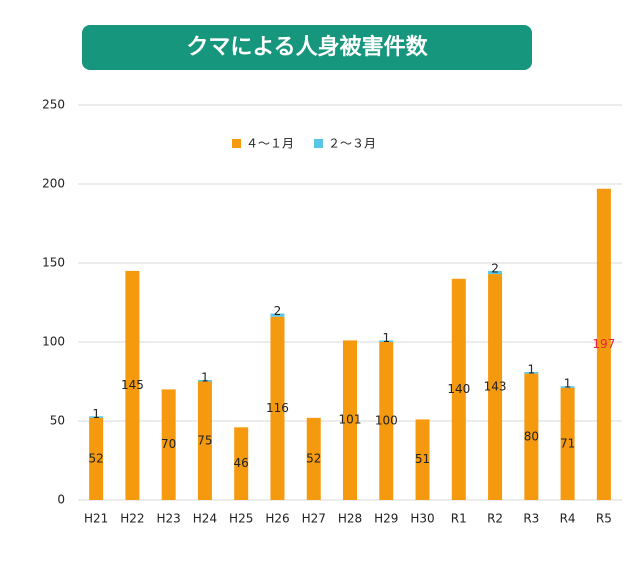  What do you see at coordinates (422, 519) in the screenshot?
I see `x-tick-label: H30` at bounding box center [422, 519].